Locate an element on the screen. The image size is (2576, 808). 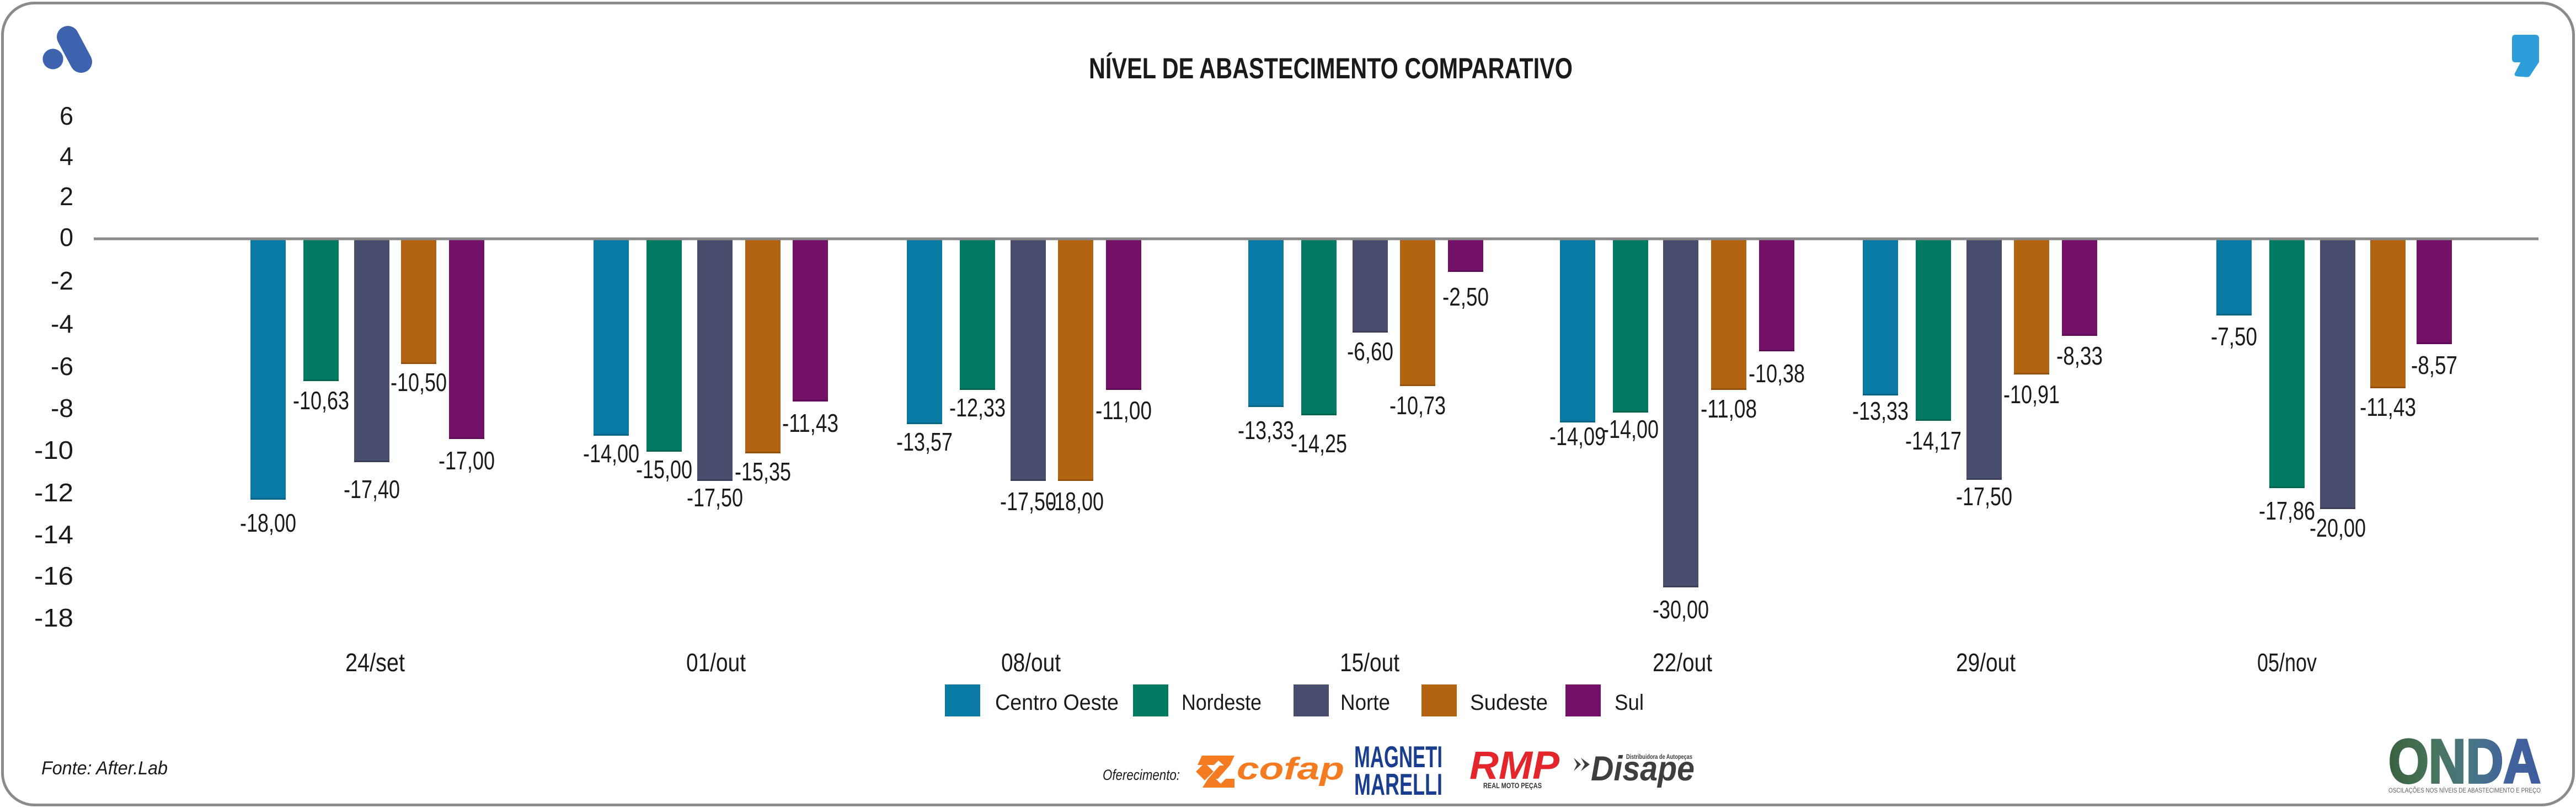
svg-text: -18 is located at coordinates (53, 617).